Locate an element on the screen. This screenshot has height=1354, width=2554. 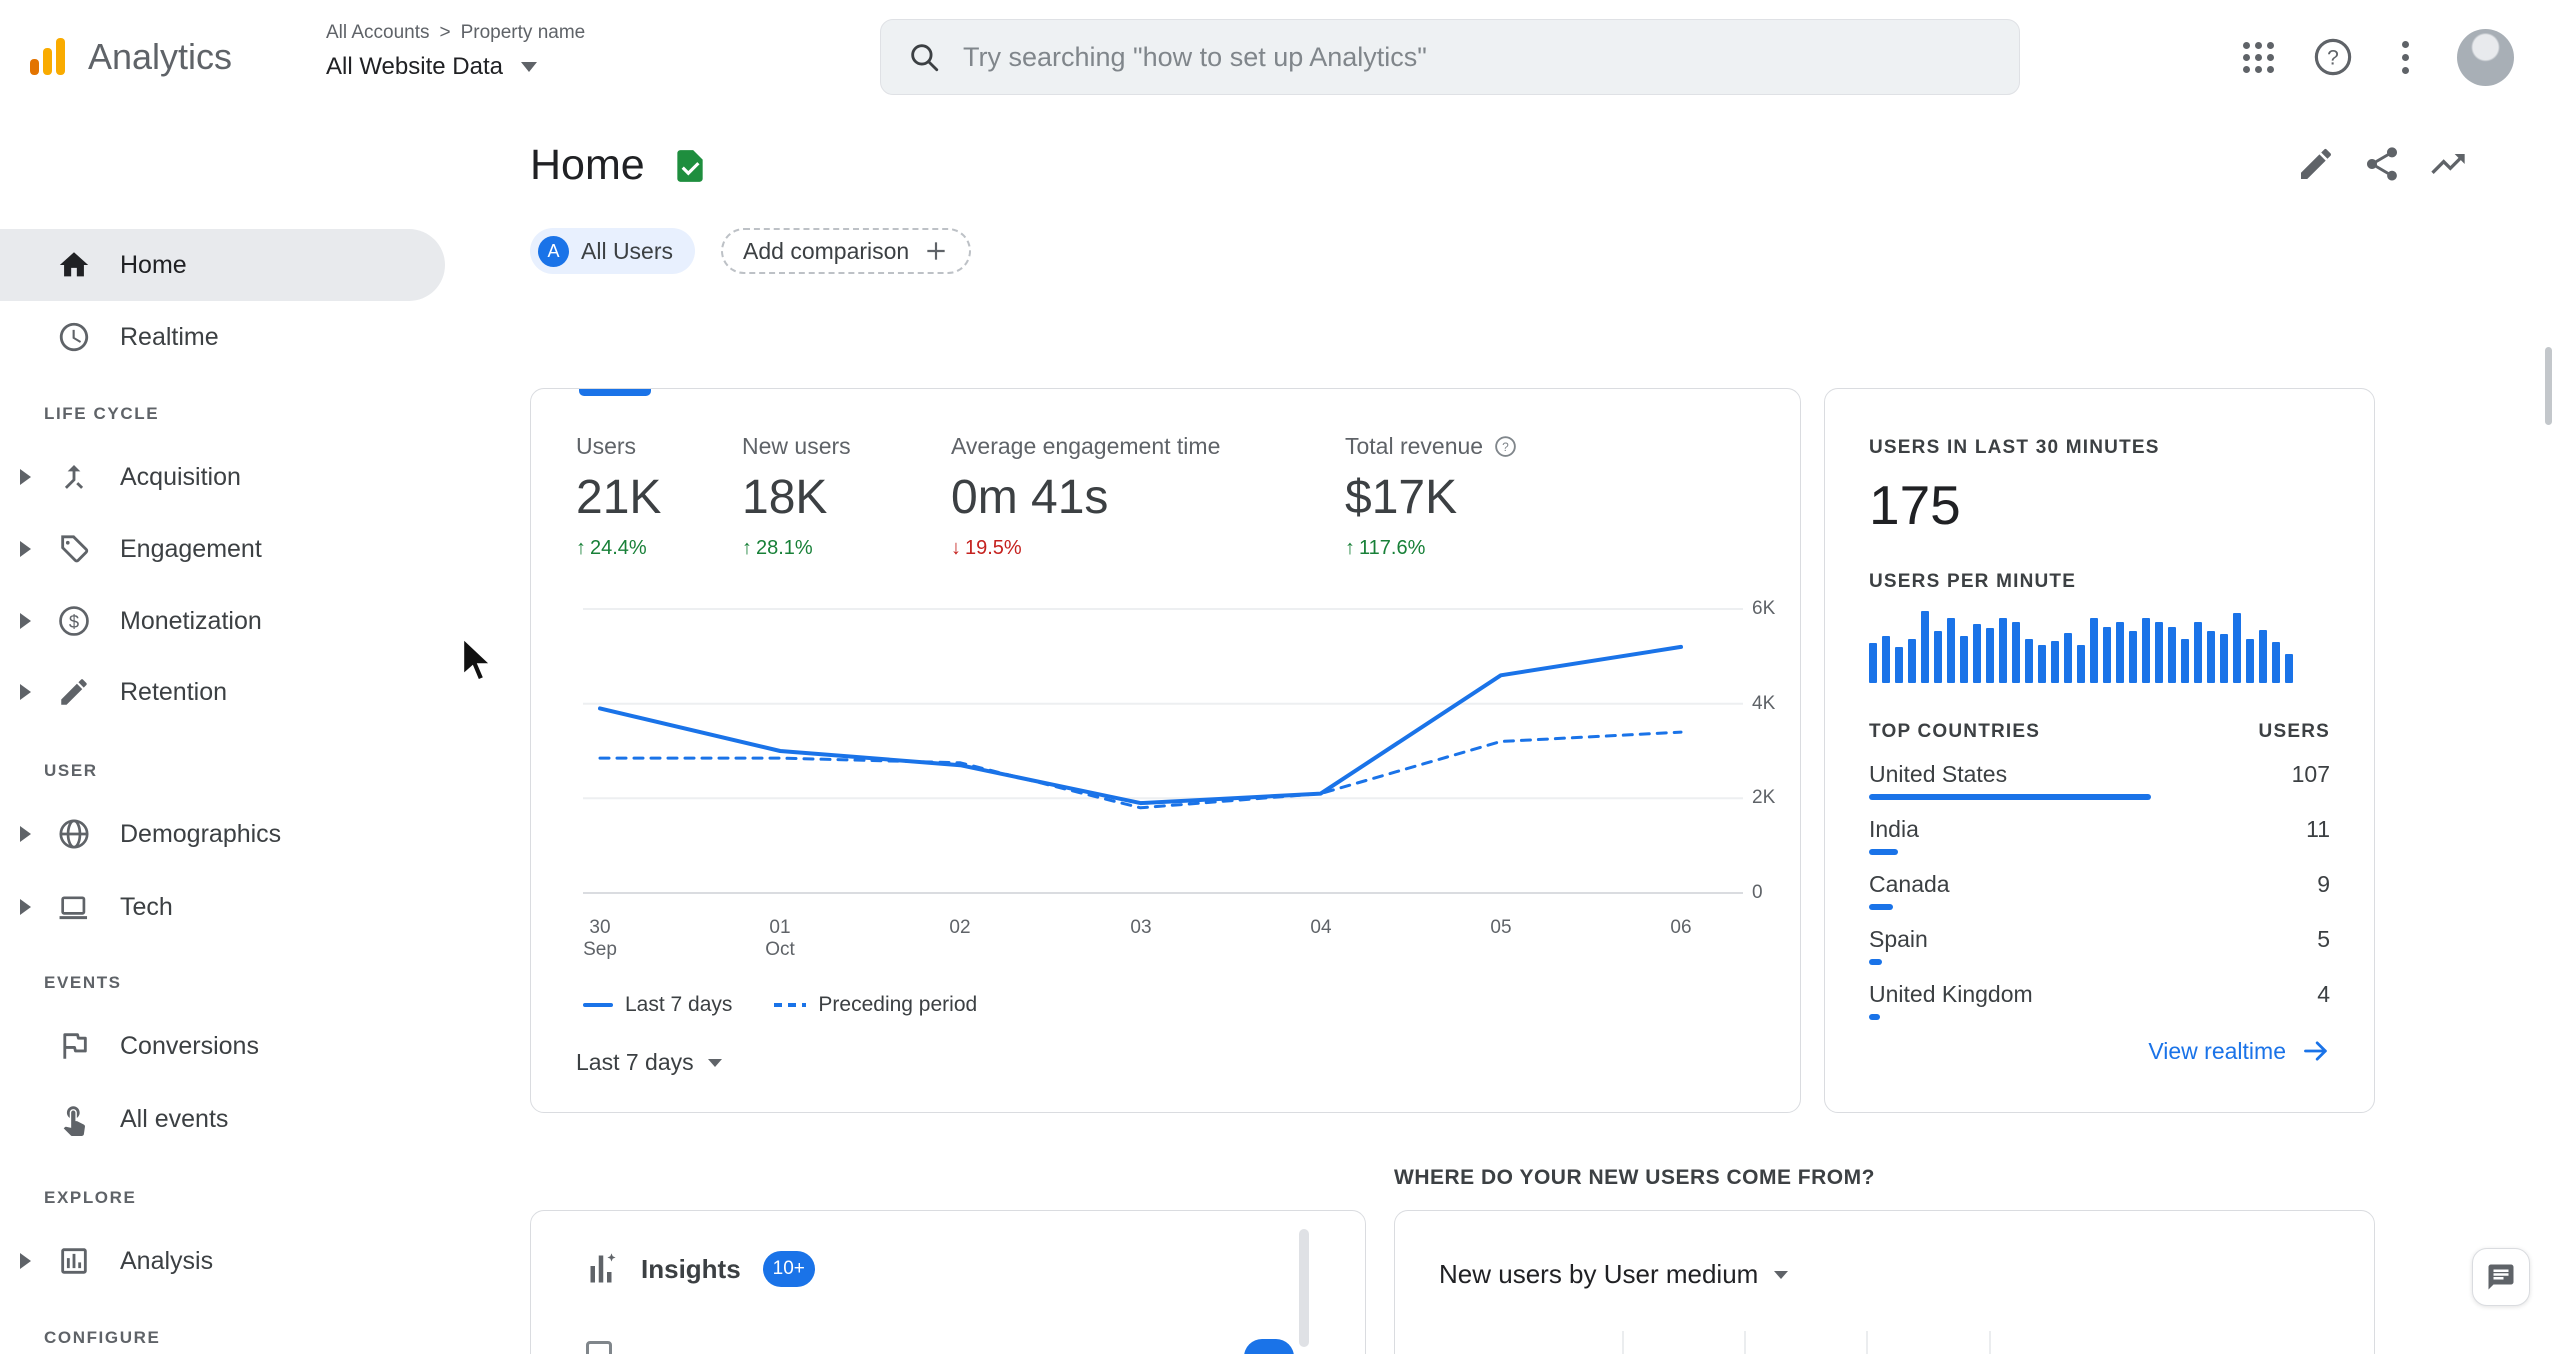
help-icon: ? is located at coordinates (2333, 57).